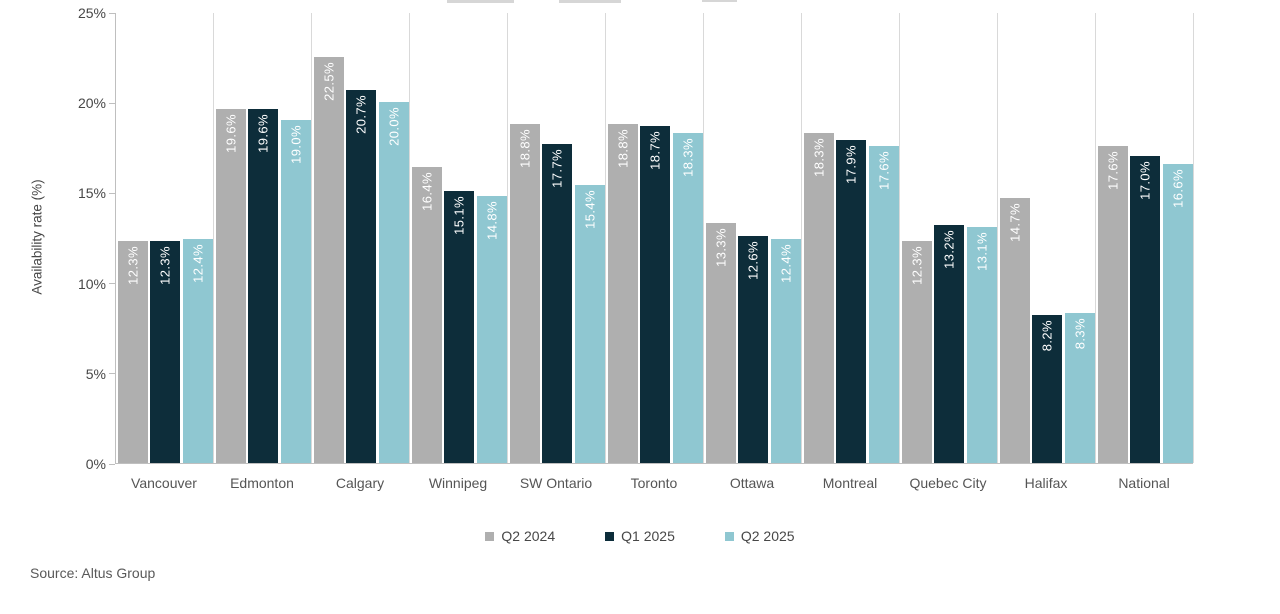  What do you see at coordinates (91, 193) in the screenshot?
I see `y-axis-tick-label: 15%` at bounding box center [91, 193].